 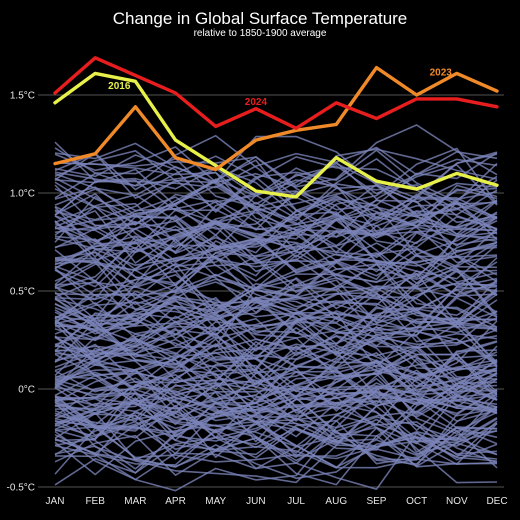 I want to click on series-line-2024, so click(x=276, y=93).